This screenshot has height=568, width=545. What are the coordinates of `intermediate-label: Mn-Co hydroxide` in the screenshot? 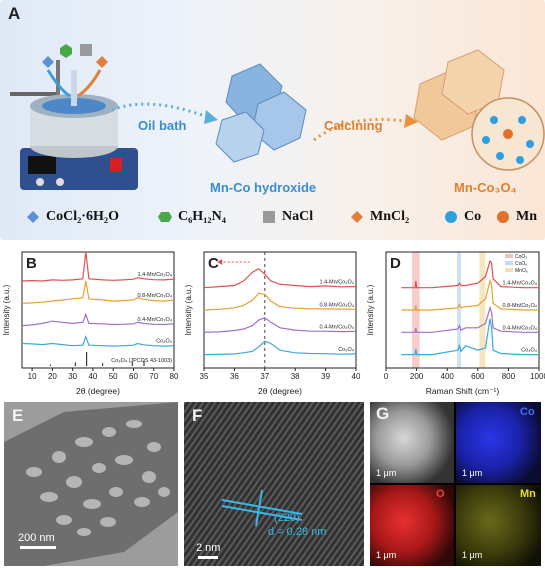 It's located at (263, 187).